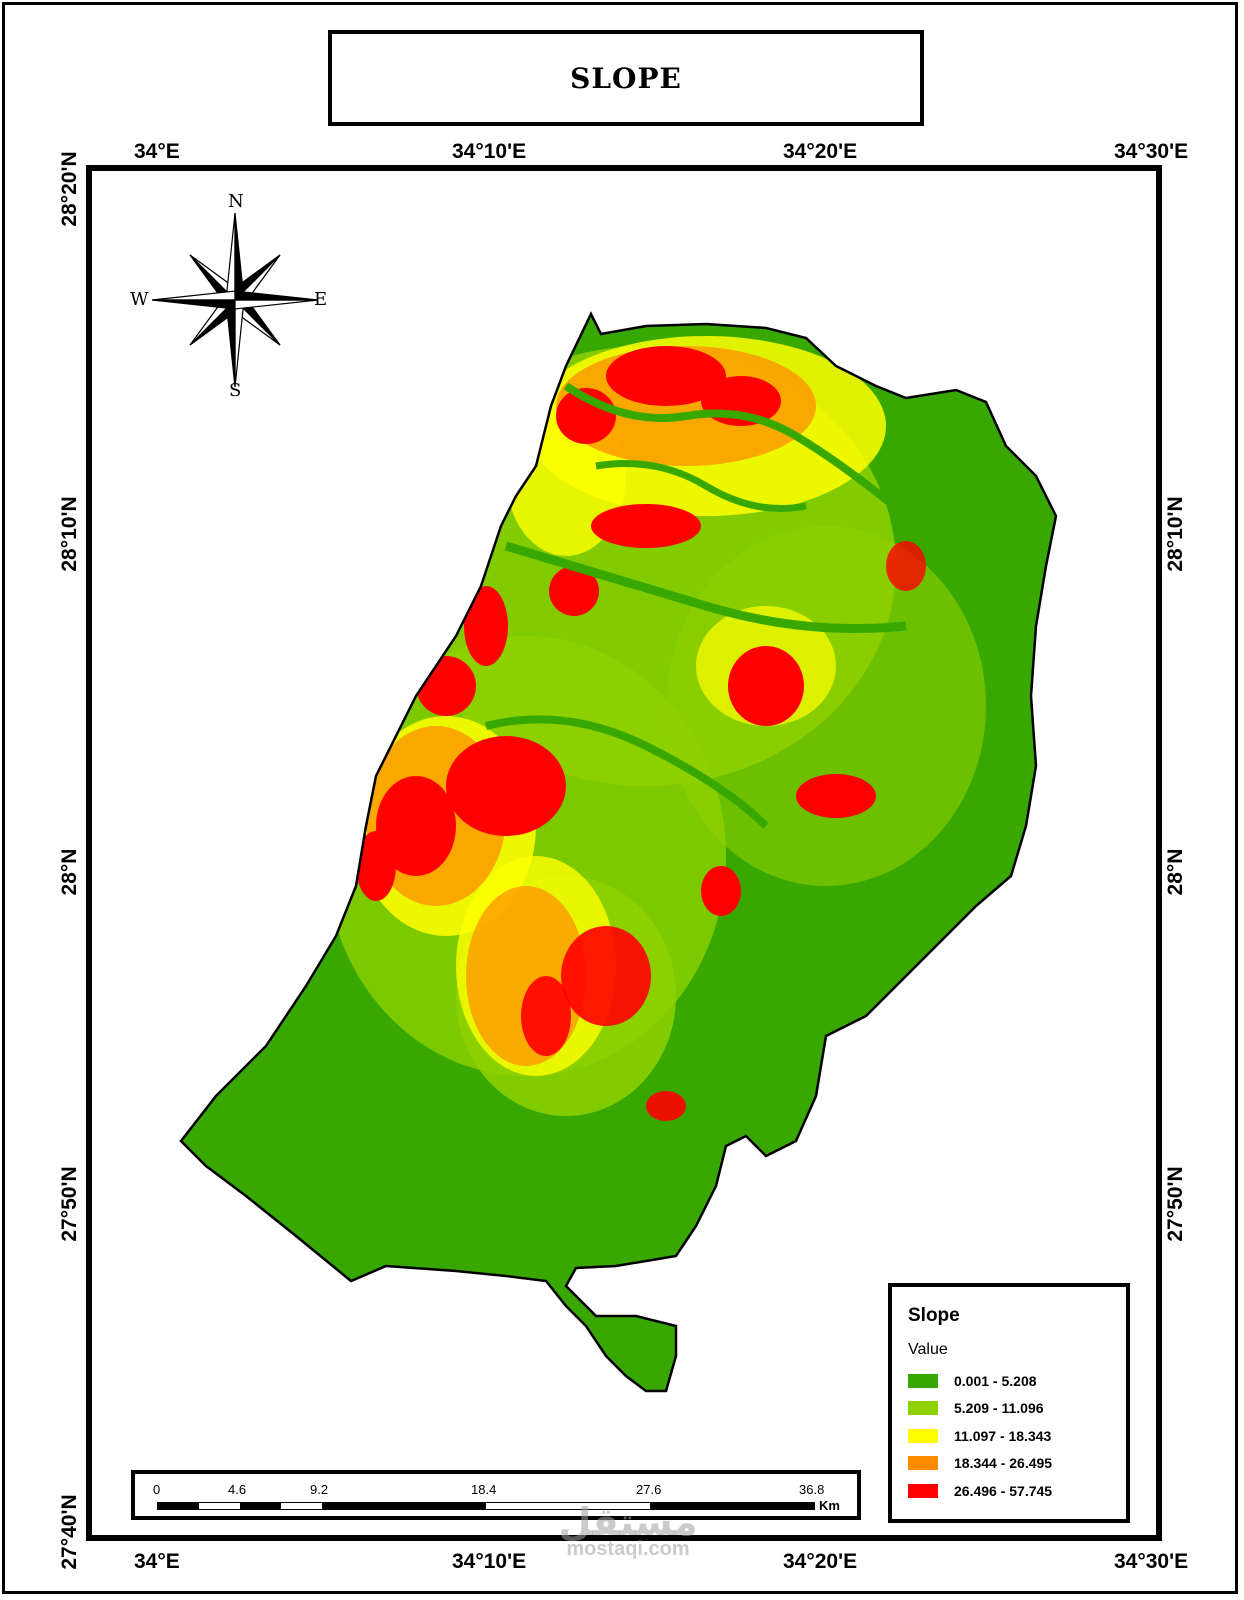  I want to click on legend-title: Slope, so click(934, 1315).